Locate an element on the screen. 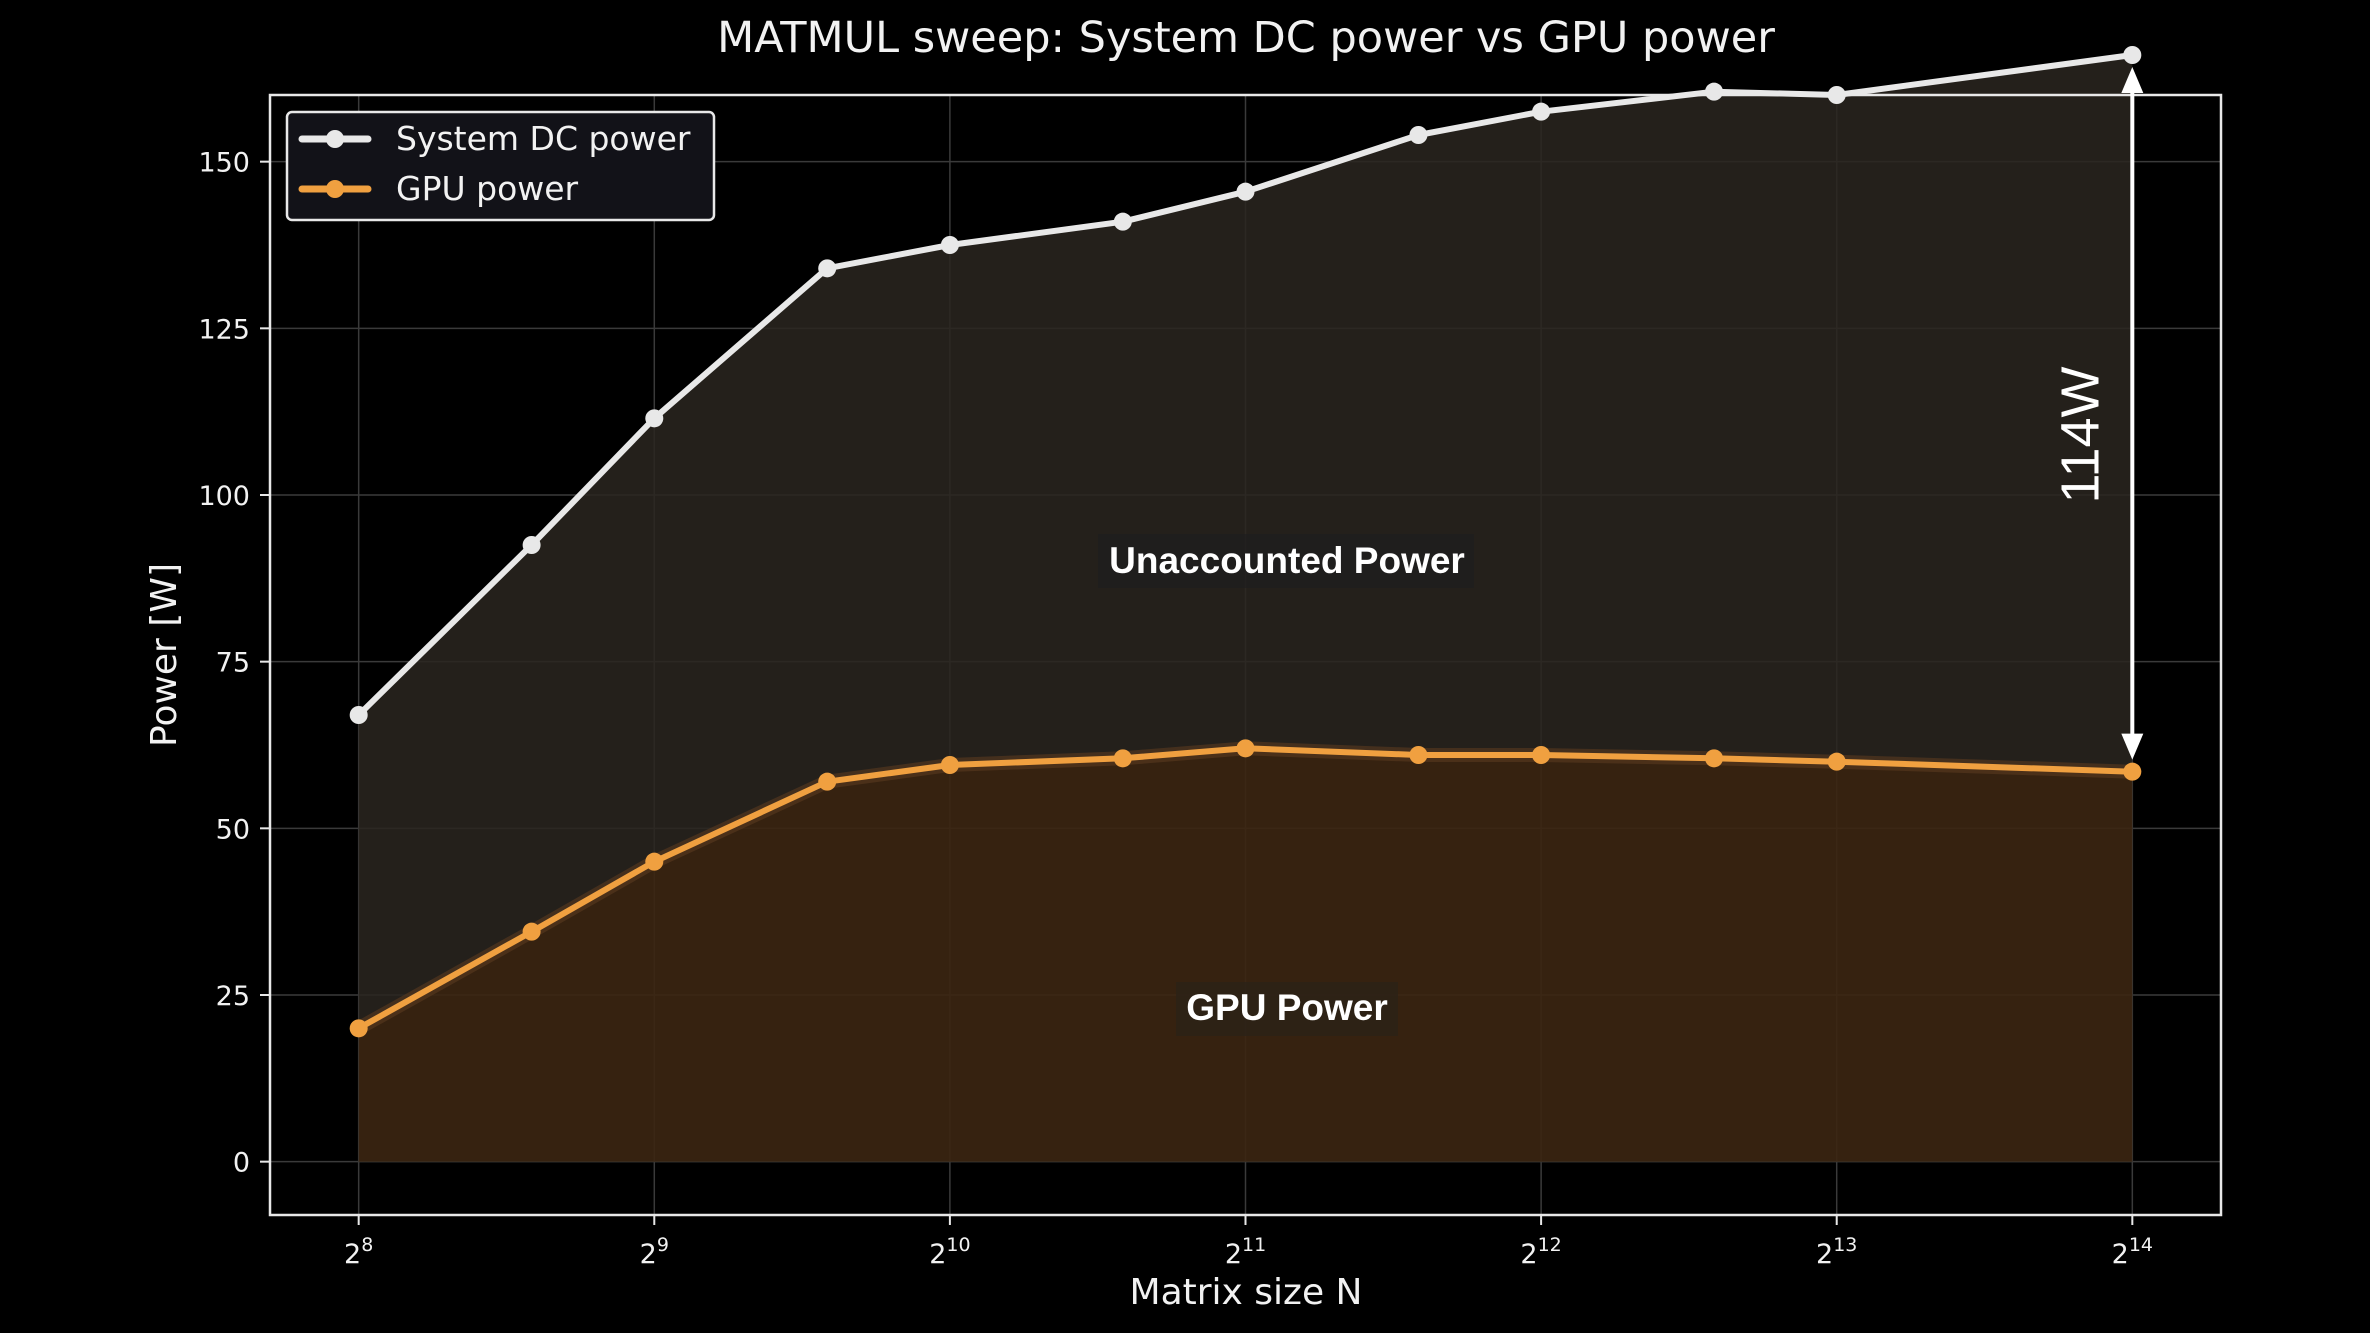  y-axis-label: Power [W] is located at coordinates (164, 655).